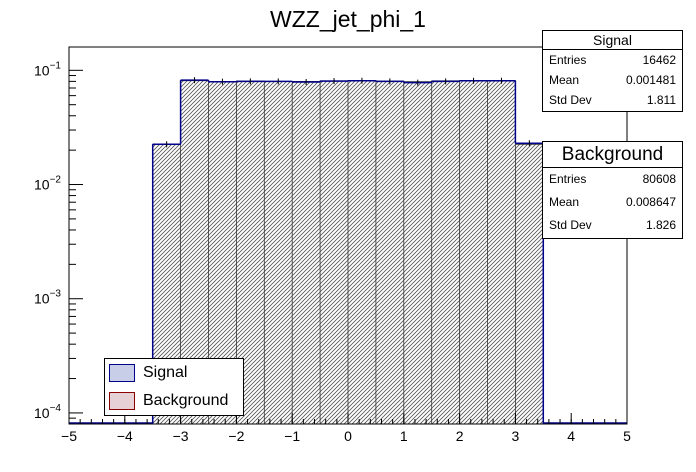  I want to click on chart-title: WZZ_jet_phi_1, so click(348, 19).